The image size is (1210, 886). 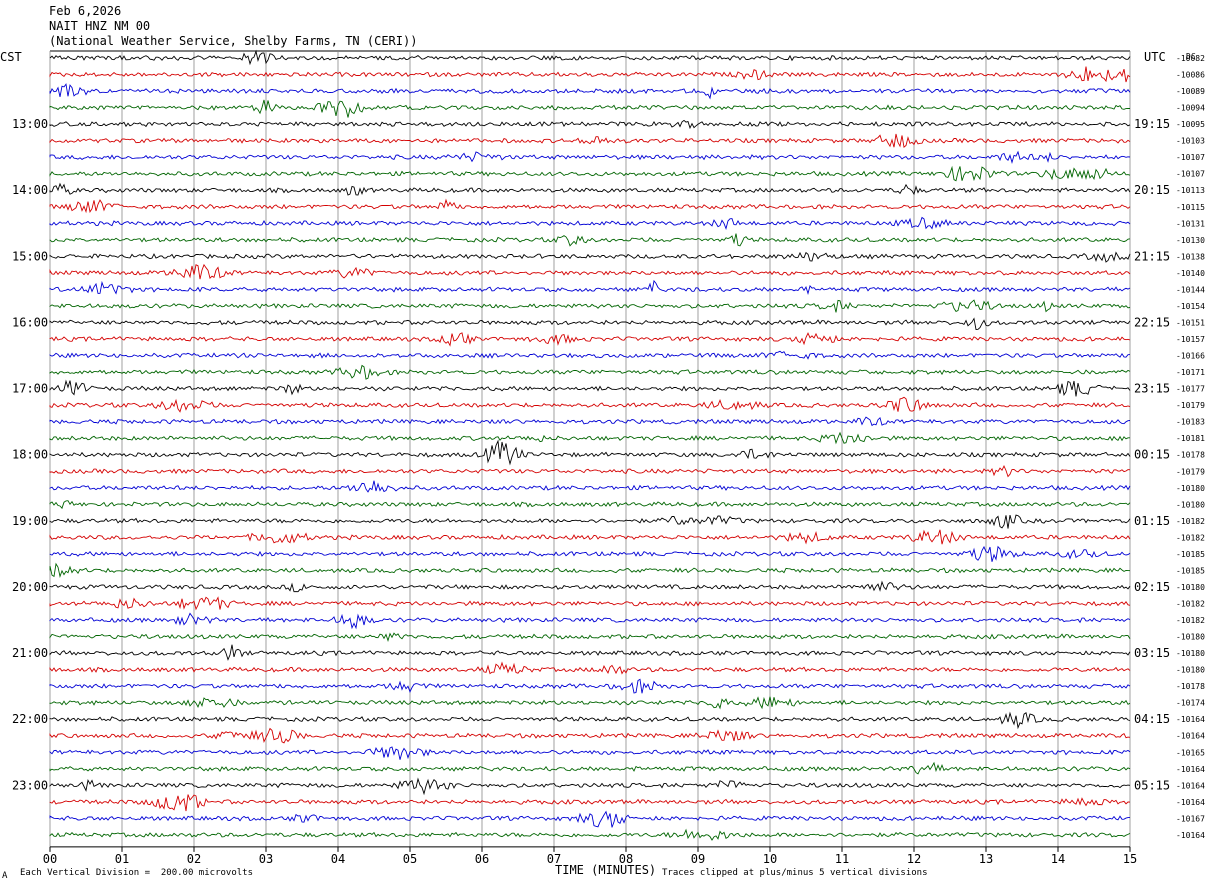 What do you see at coordinates (626, 859) in the screenshot?
I see `x-tick-label: 08` at bounding box center [626, 859].